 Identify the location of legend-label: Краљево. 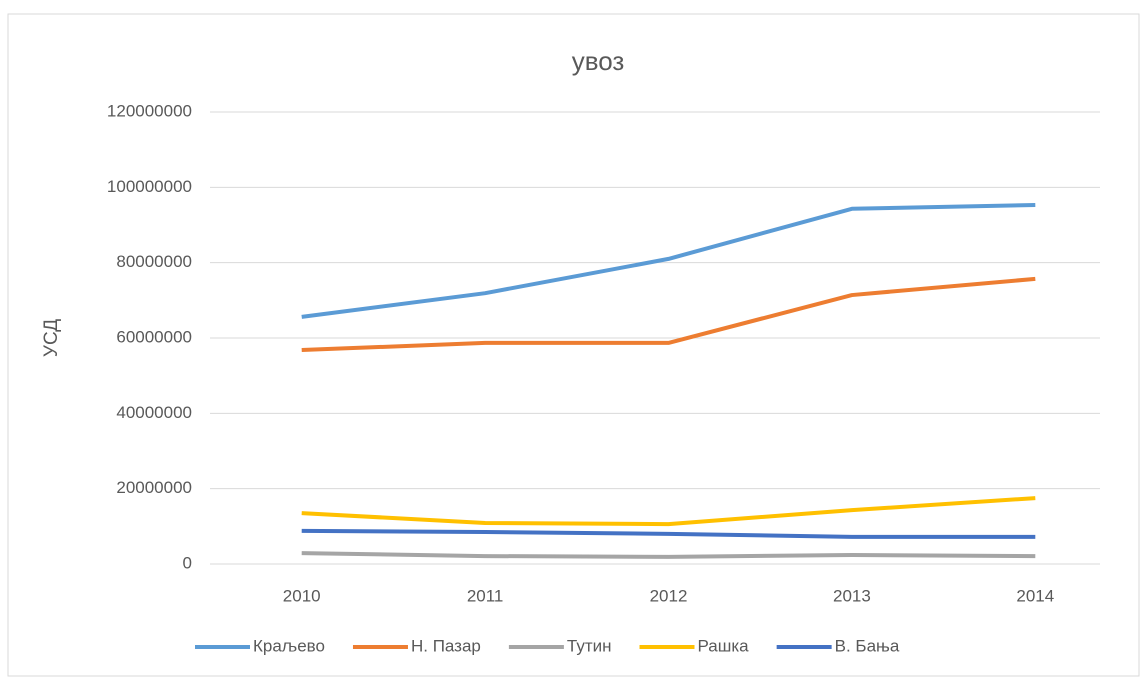
(289, 645).